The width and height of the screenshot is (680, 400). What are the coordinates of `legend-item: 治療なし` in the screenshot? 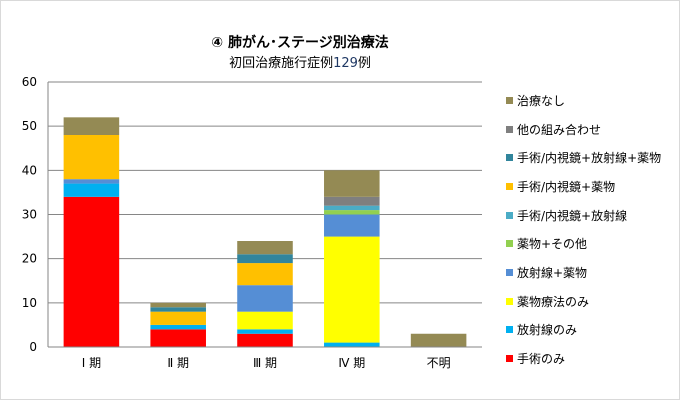 It's located at (583, 100).